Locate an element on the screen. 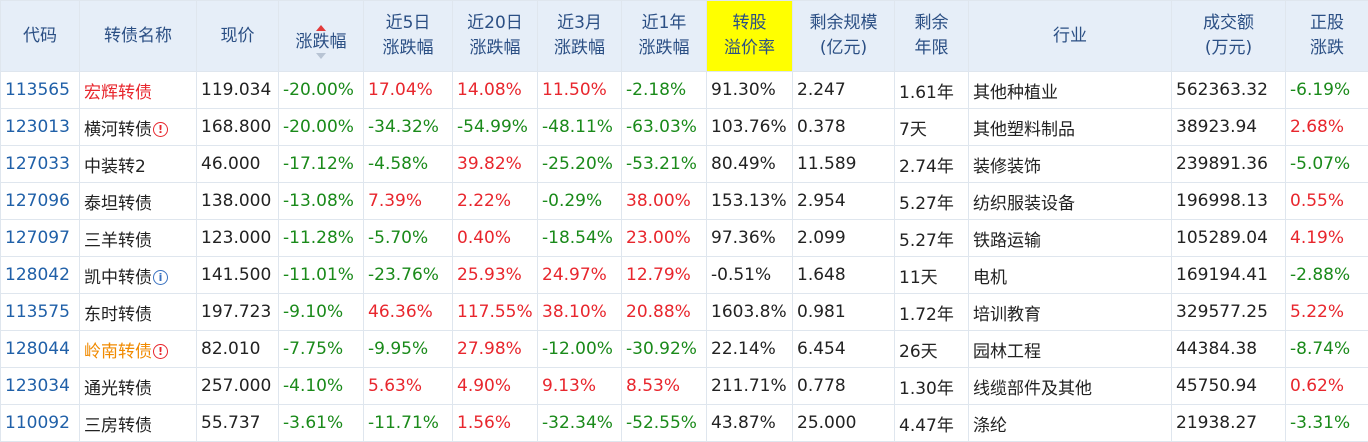  bond-name-link: 中装转2 is located at coordinates (138, 164).